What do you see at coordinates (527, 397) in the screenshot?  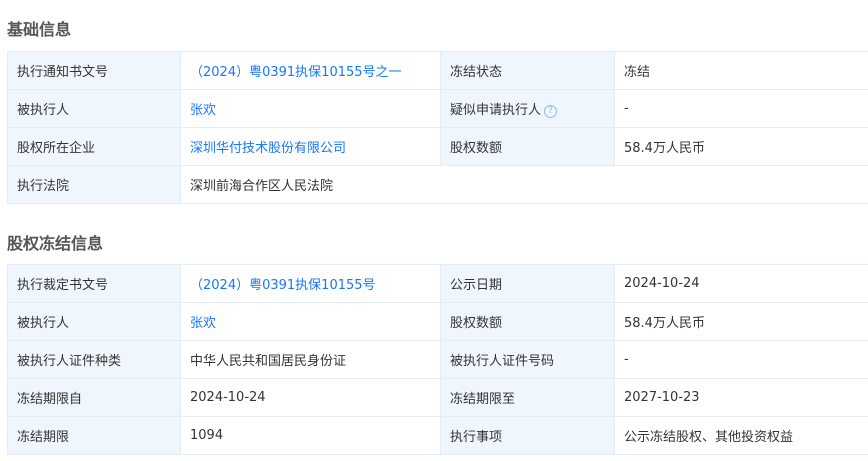 I see `label-freeze-end: 冻结期限至` at bounding box center [527, 397].